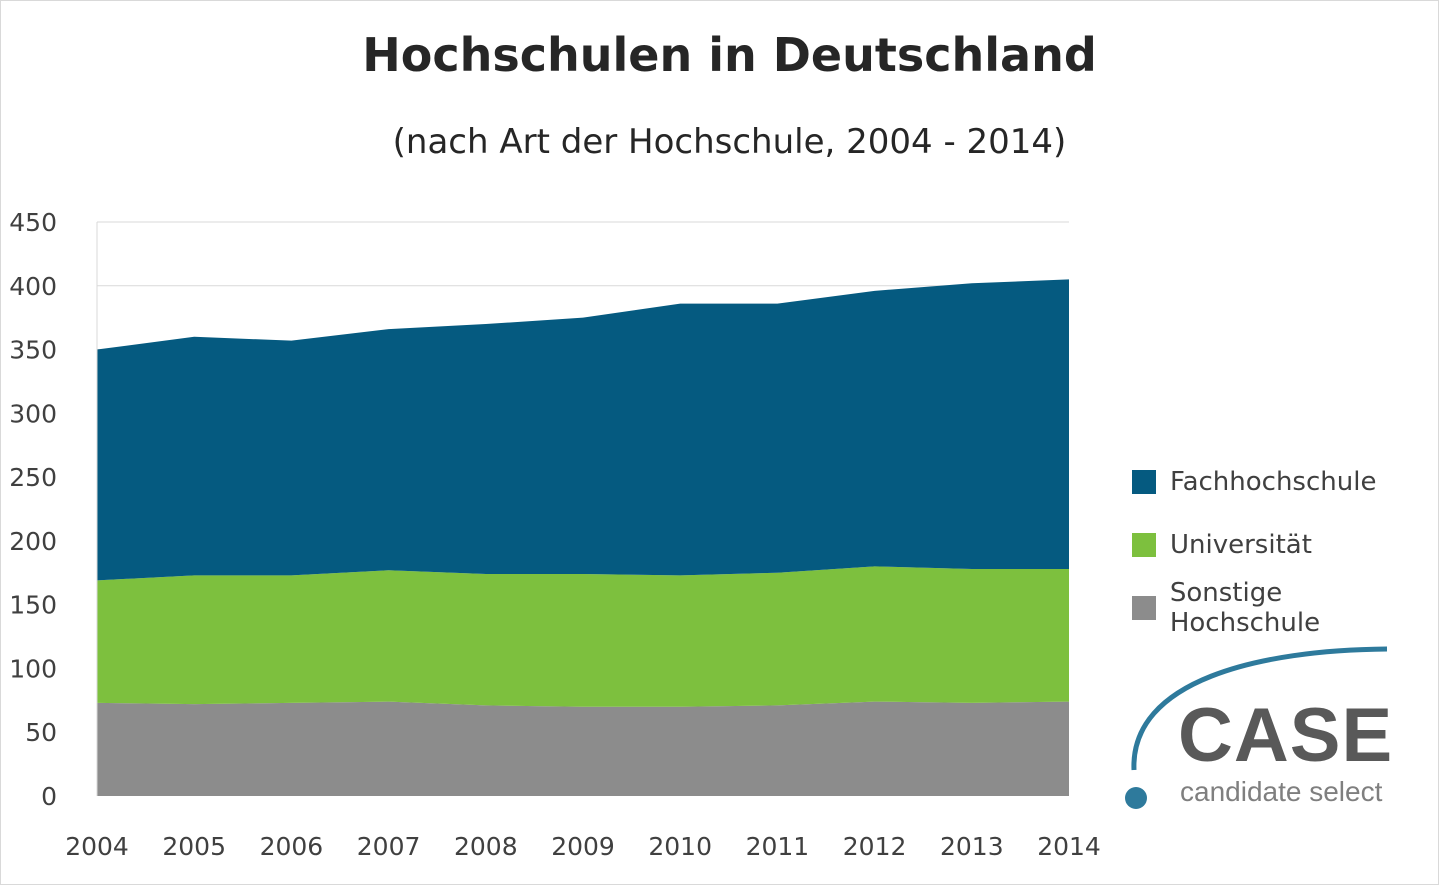  What do you see at coordinates (33, 350) in the screenshot?
I see `y-tick-label: 350` at bounding box center [33, 350].